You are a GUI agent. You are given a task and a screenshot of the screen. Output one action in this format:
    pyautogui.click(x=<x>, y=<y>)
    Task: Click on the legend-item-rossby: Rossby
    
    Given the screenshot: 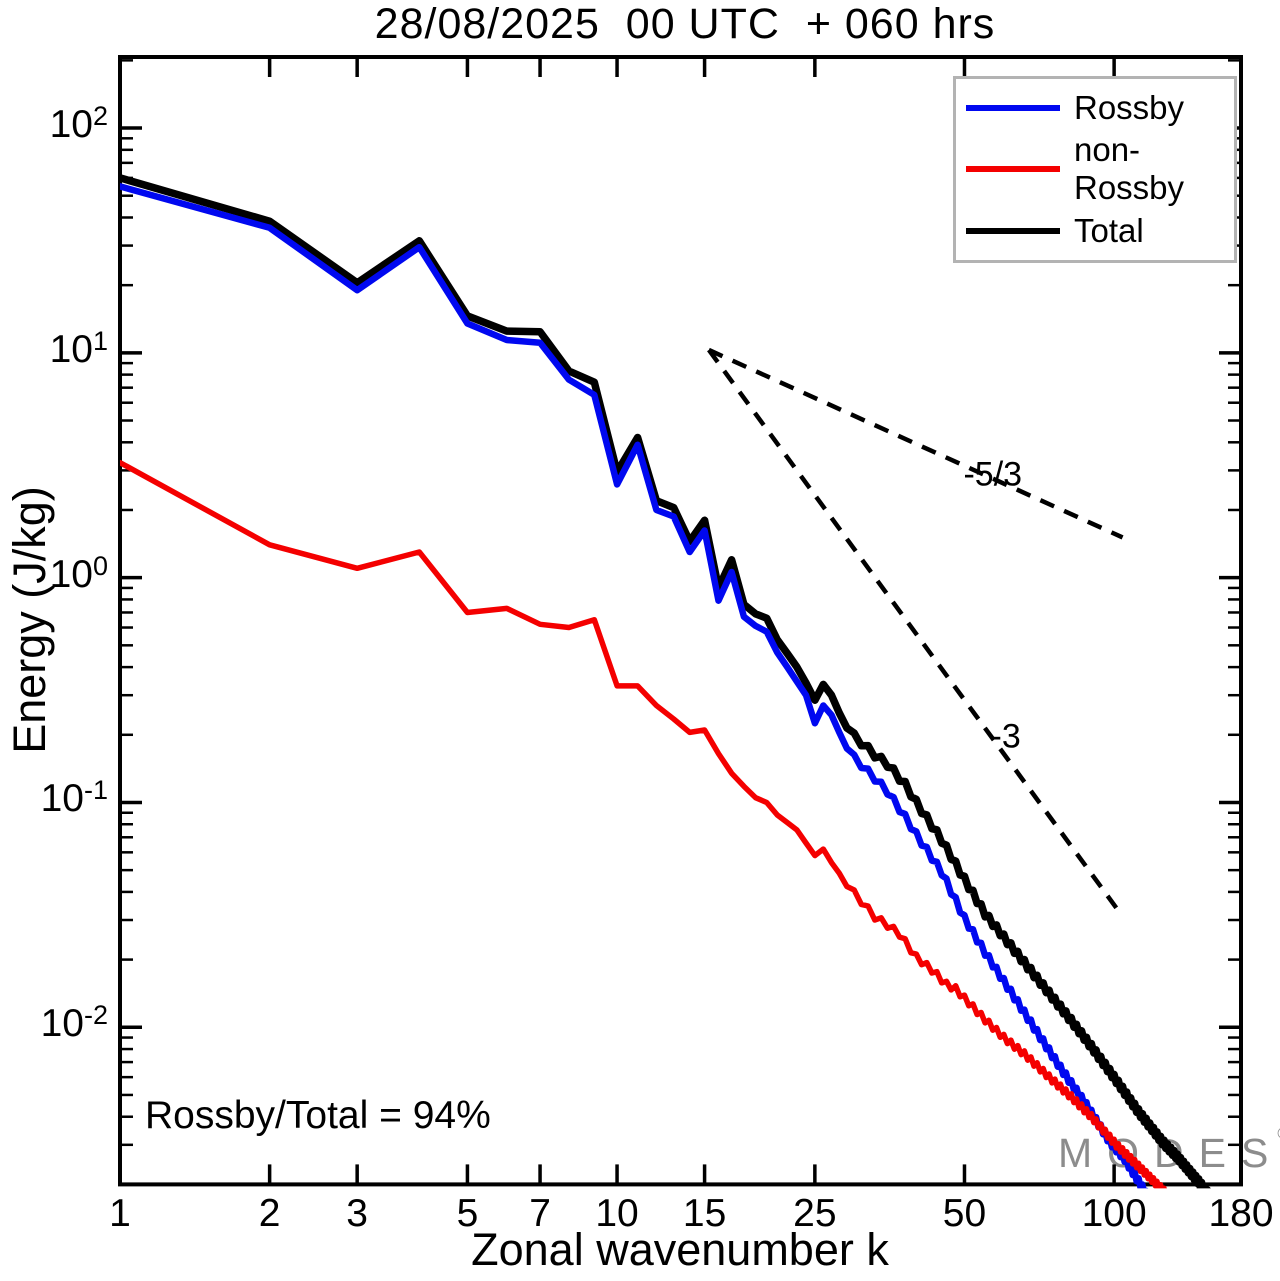 What is the action you would take?
    pyautogui.click(x=1095, y=108)
    